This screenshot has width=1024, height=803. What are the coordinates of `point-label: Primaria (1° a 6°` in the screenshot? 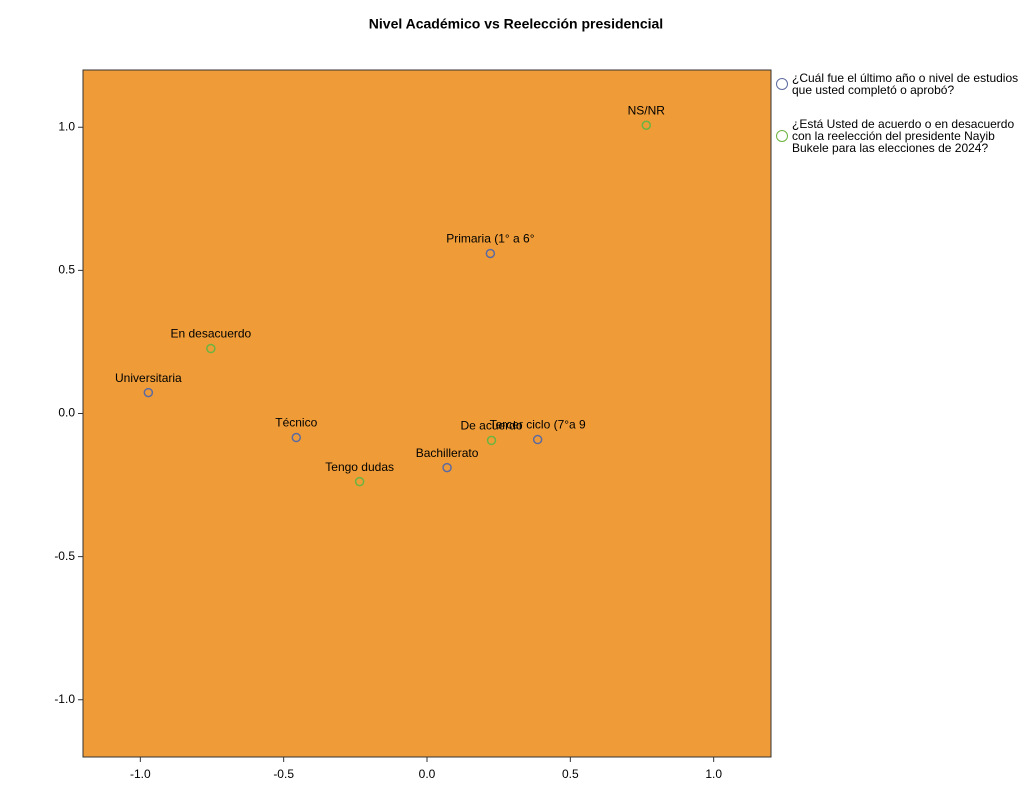 It's located at (490, 239).